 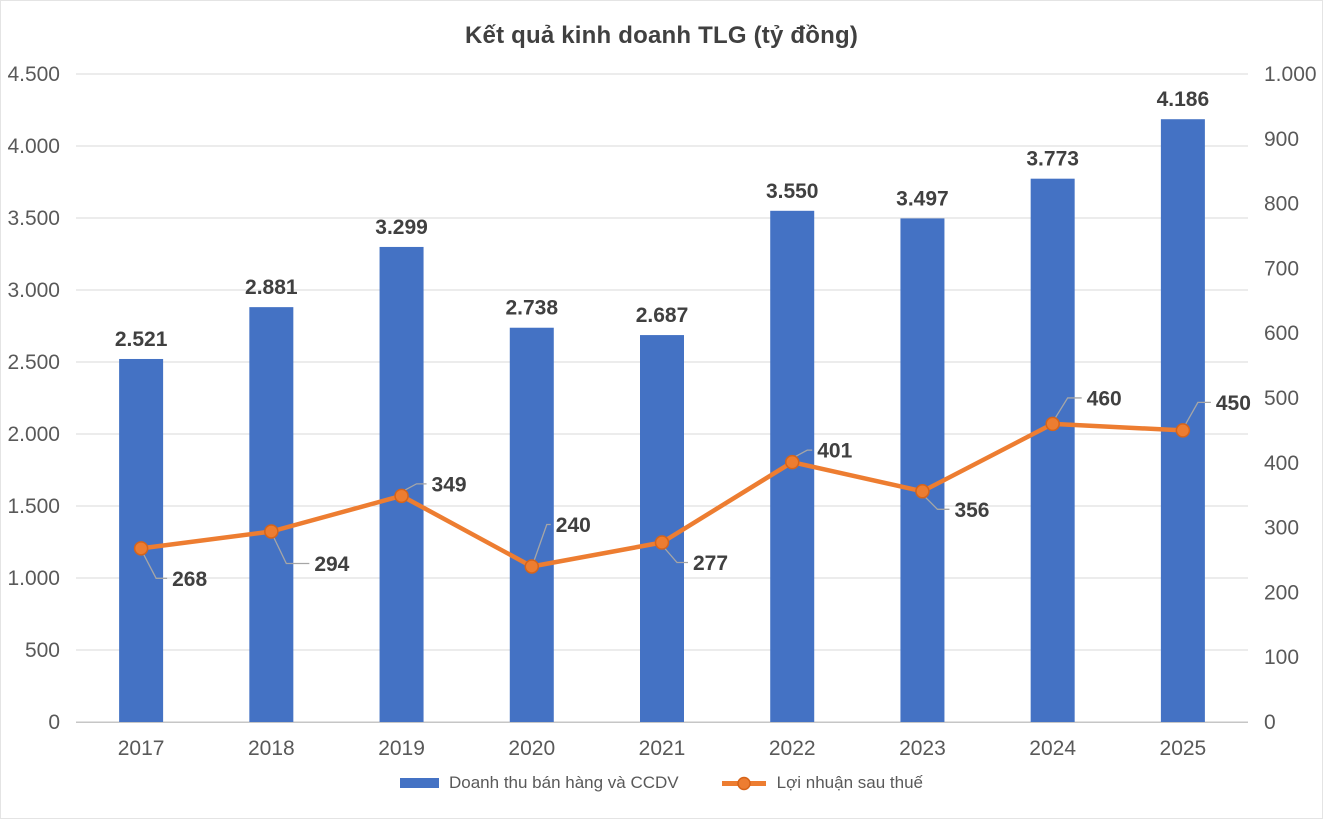 What do you see at coordinates (189, 579) in the screenshot?
I see `line-value-label: 268` at bounding box center [189, 579].